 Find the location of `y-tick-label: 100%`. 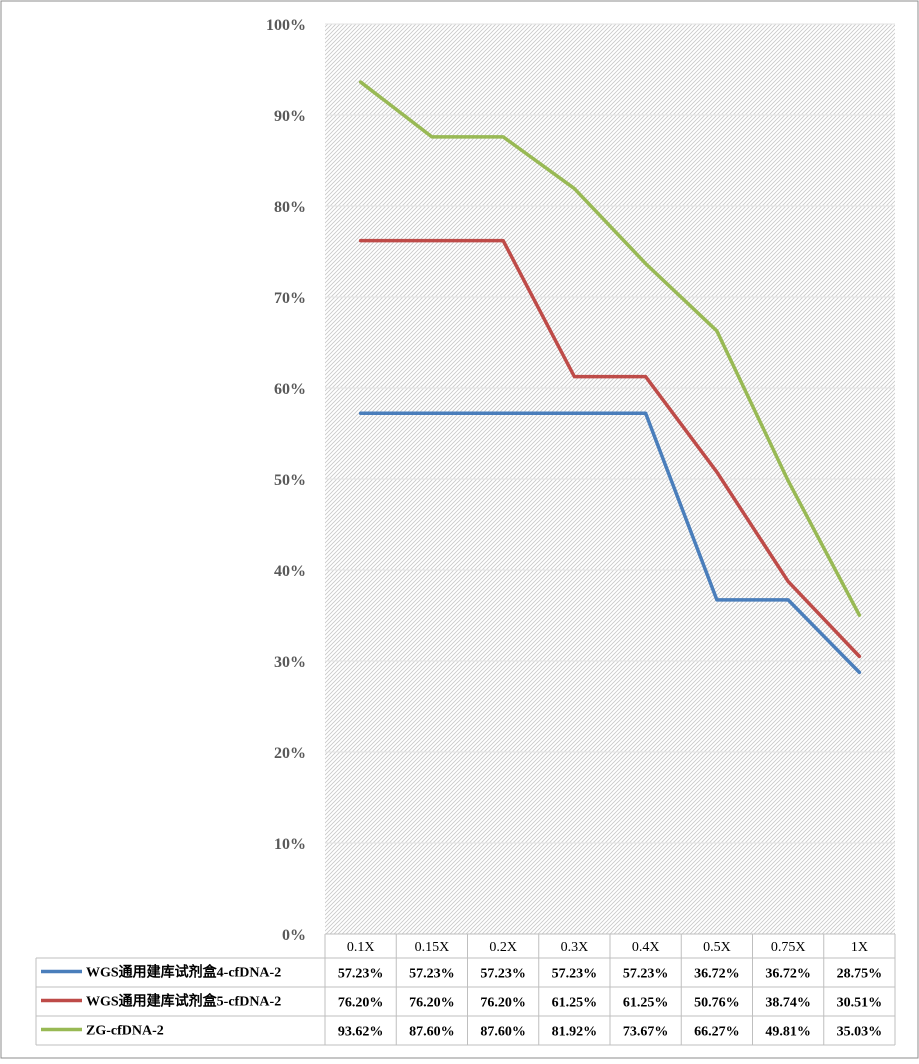

y-tick-label: 100% is located at coordinates (286, 25).